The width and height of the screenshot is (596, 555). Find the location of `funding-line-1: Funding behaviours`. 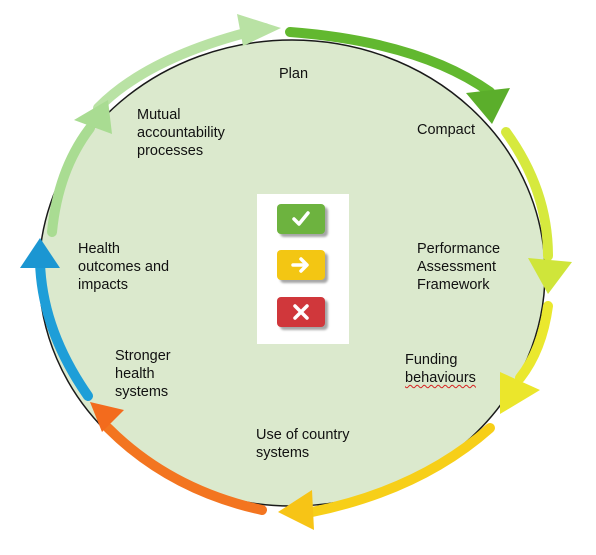

funding-line-1: Funding behaviours is located at coordinates (440, 369).